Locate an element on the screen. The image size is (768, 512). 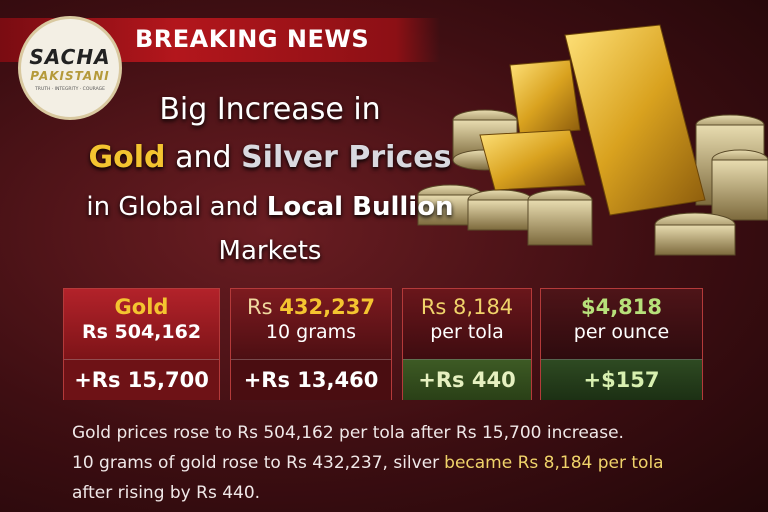
banner-text: BREAKING NEWS is located at coordinates (252, 39).